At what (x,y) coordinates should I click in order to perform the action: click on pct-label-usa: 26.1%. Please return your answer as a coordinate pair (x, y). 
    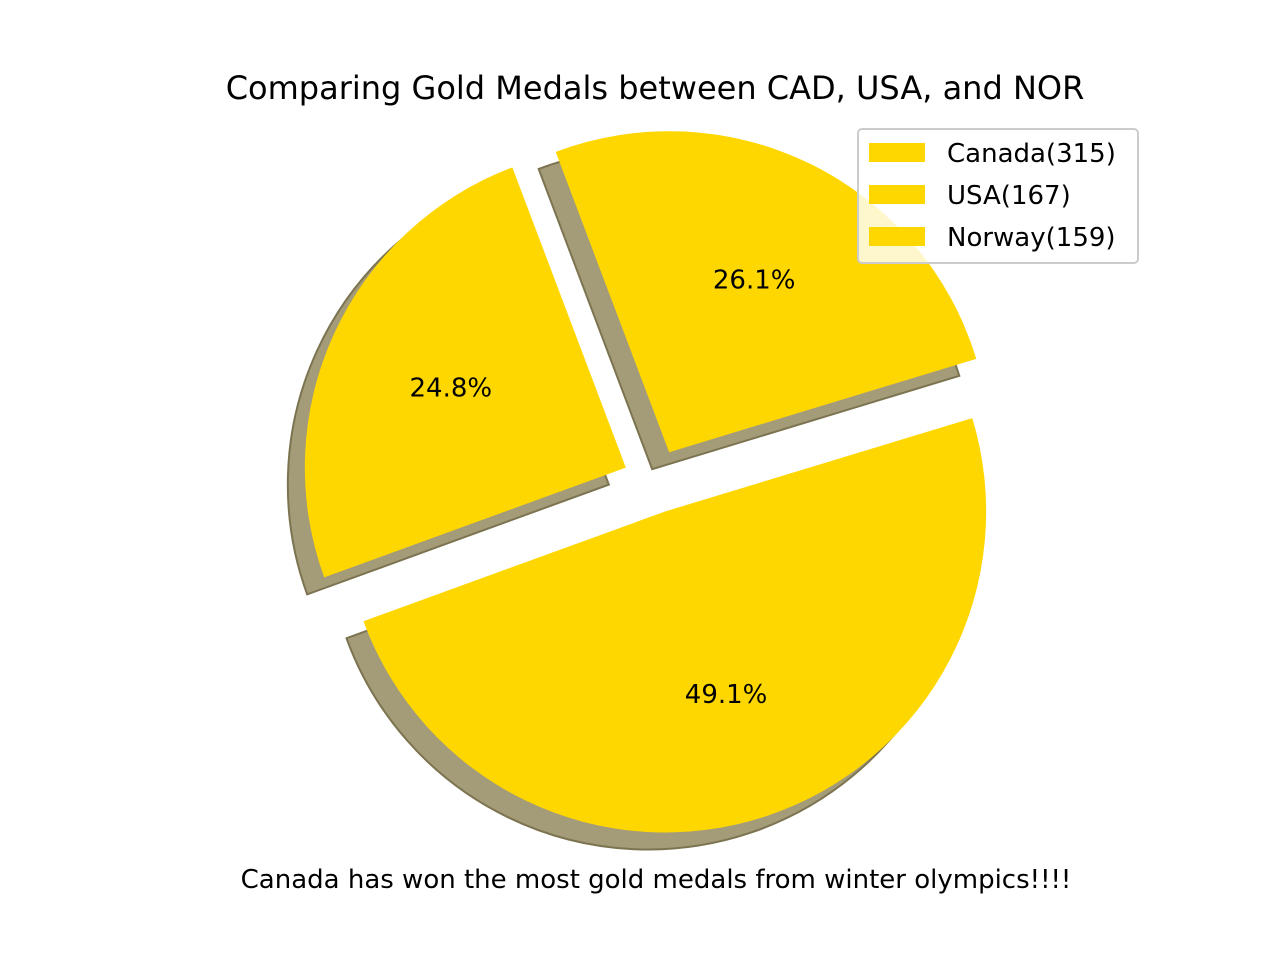
    Looking at the image, I should click on (754, 280).